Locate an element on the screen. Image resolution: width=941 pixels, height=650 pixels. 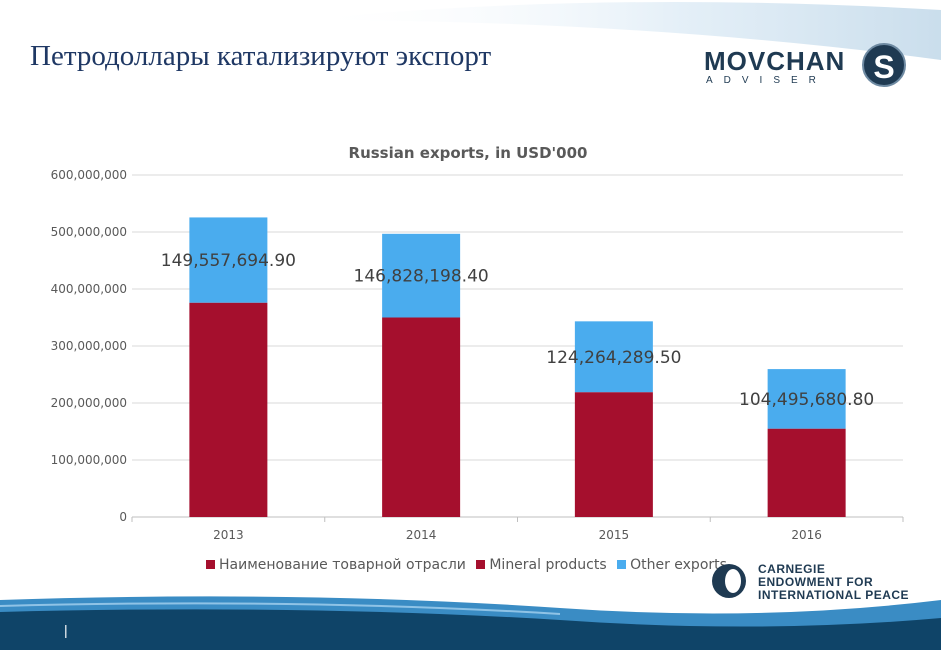
carnegie-line2: ENDOWMENT FOR is located at coordinates (816, 582).